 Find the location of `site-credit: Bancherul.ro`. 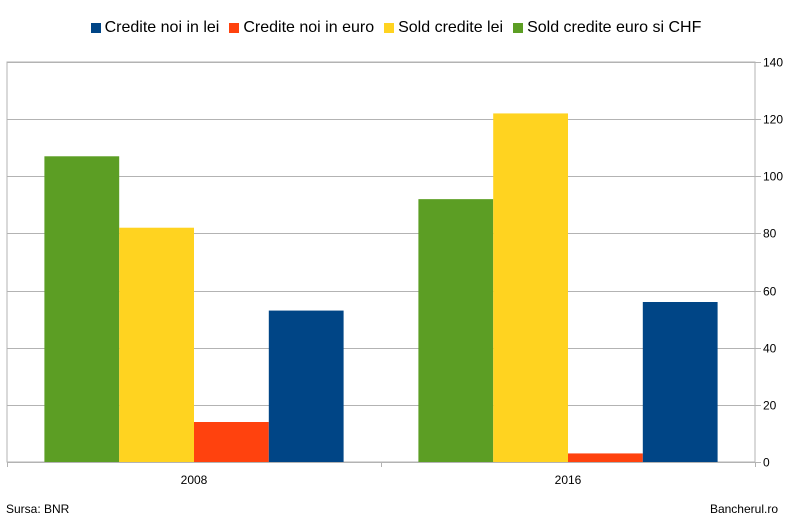

site-credit: Bancherul.ro is located at coordinates (743, 509).